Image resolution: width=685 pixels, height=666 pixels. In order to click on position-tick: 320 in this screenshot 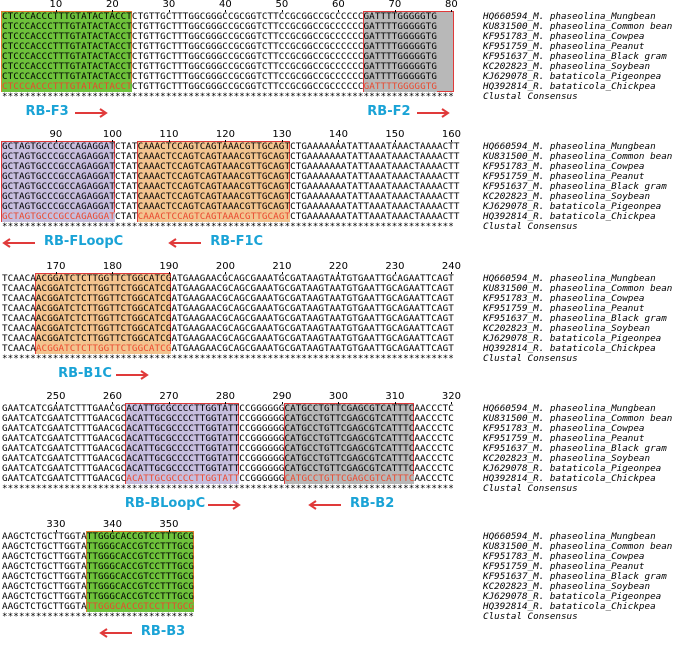, I will do `click(451, 396)`.